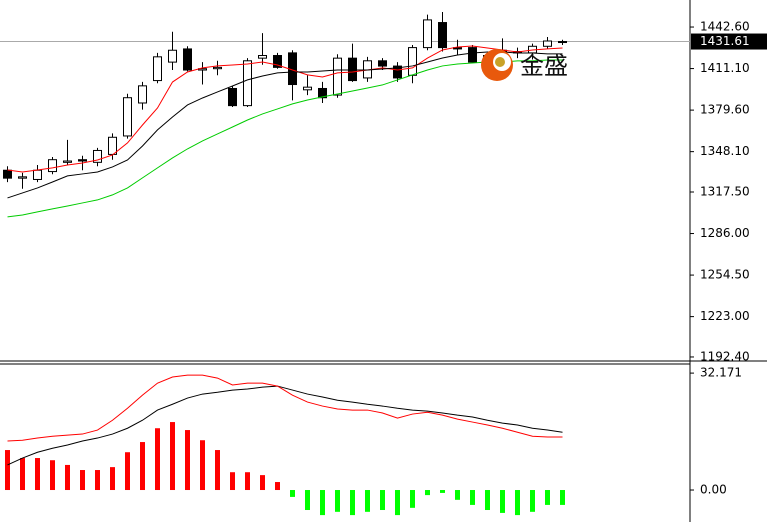  I want to click on y-tick-label: 0.00, so click(713, 490).